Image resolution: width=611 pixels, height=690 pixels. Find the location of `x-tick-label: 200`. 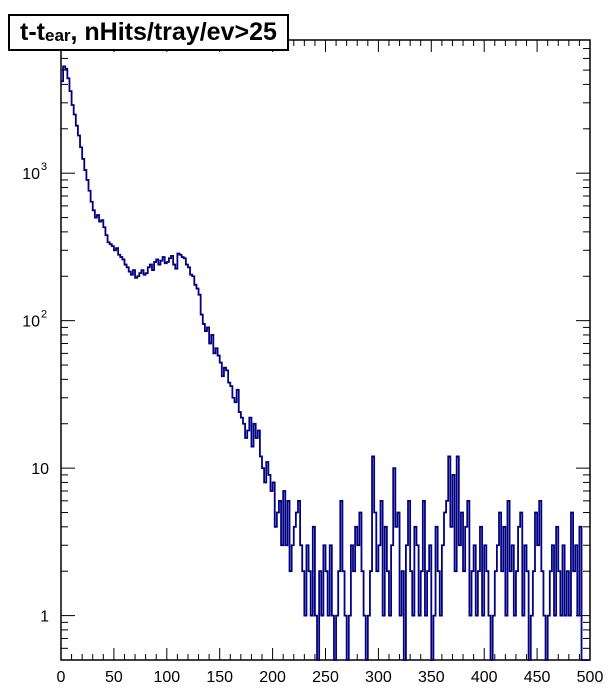

x-tick-label: 200 is located at coordinates (272, 677).